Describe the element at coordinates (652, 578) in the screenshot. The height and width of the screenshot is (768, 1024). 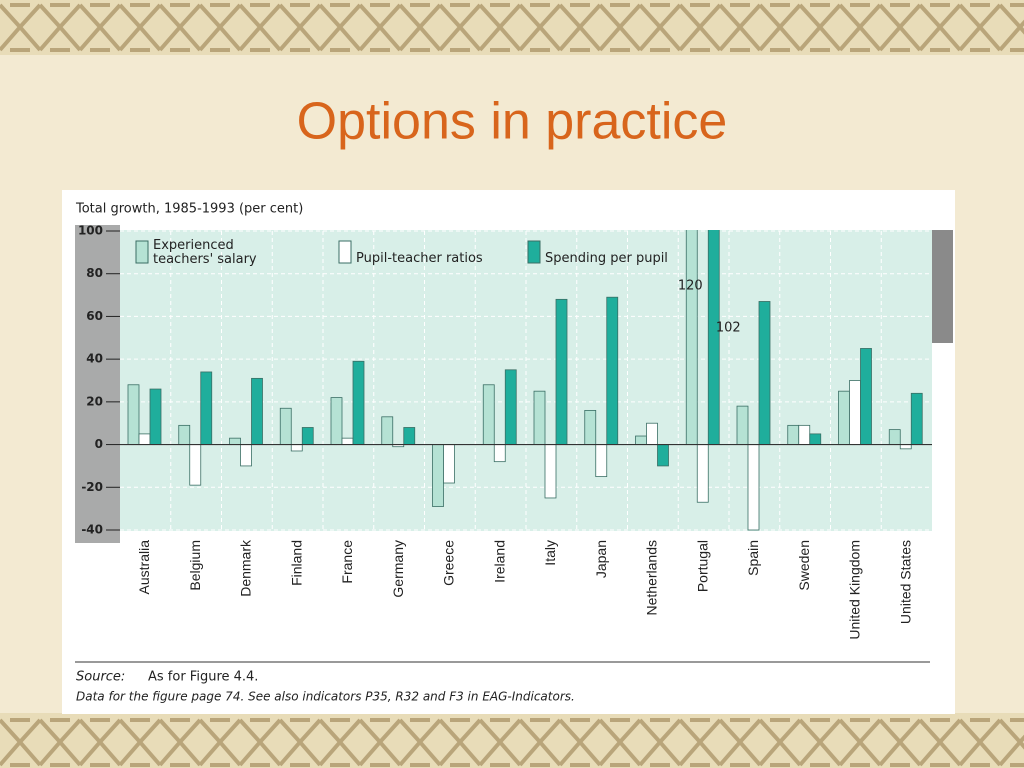
I see `x-tick-label: Netherlands` at that location.